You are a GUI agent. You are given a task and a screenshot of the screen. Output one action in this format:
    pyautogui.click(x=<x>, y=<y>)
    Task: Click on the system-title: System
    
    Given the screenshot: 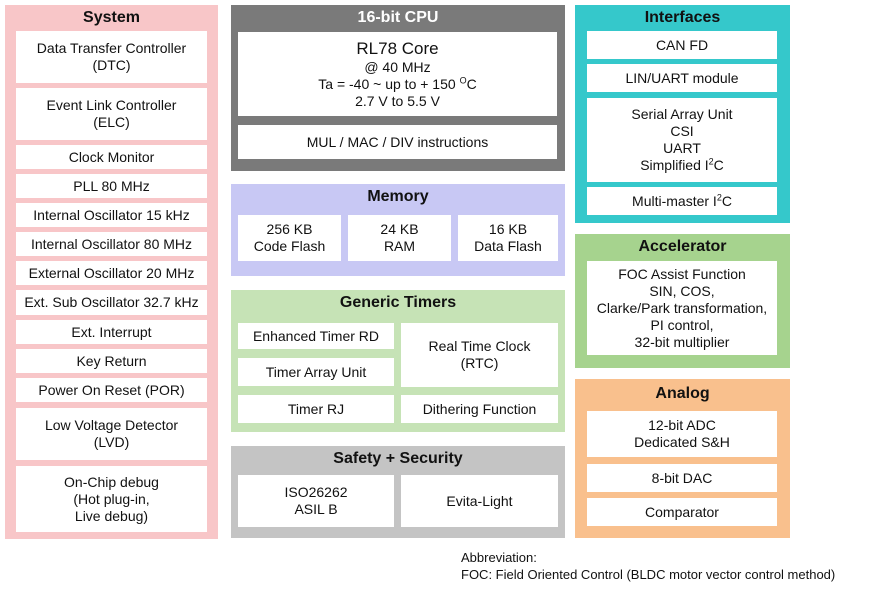 What is the action you would take?
    pyautogui.click(x=111, y=17)
    